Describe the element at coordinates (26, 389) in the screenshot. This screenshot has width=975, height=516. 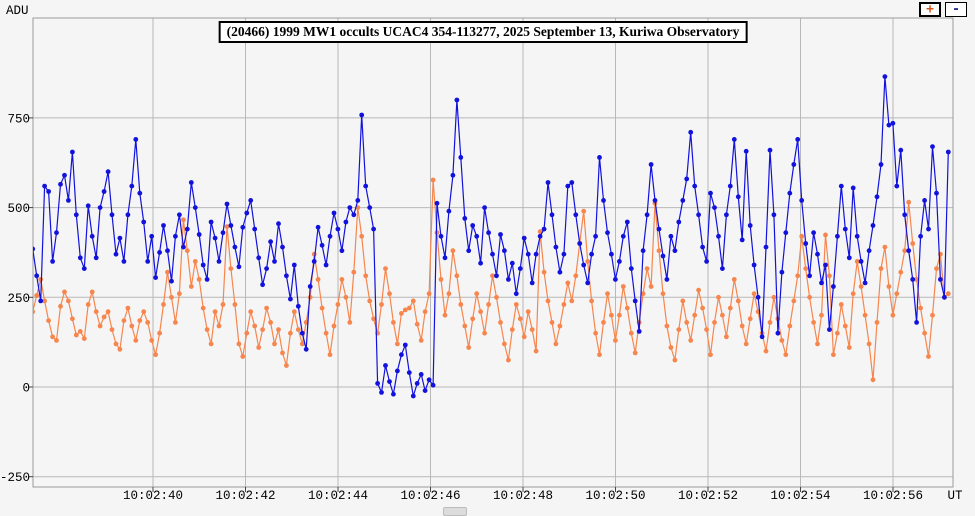
I see `y-tick-label: 0` at that location.